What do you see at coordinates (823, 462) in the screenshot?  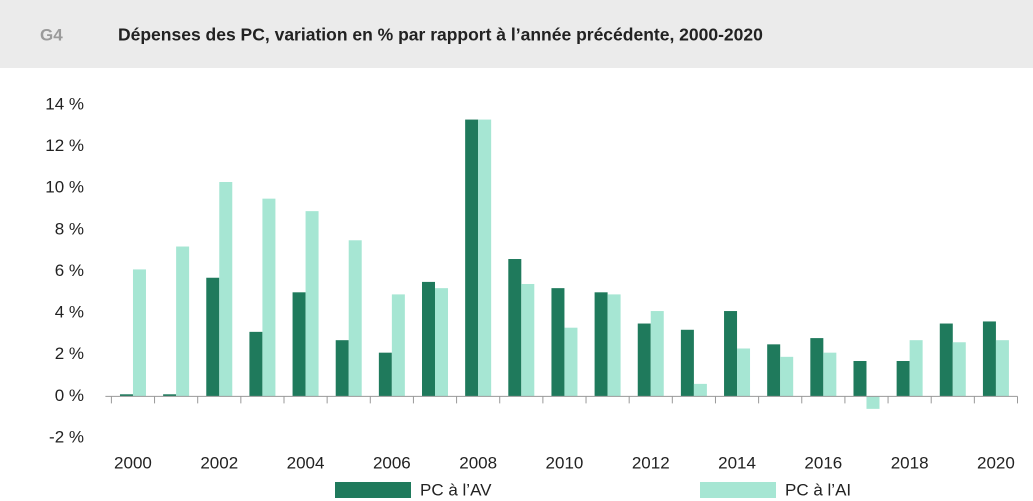 I see `x-tick-label: 2016` at bounding box center [823, 462].